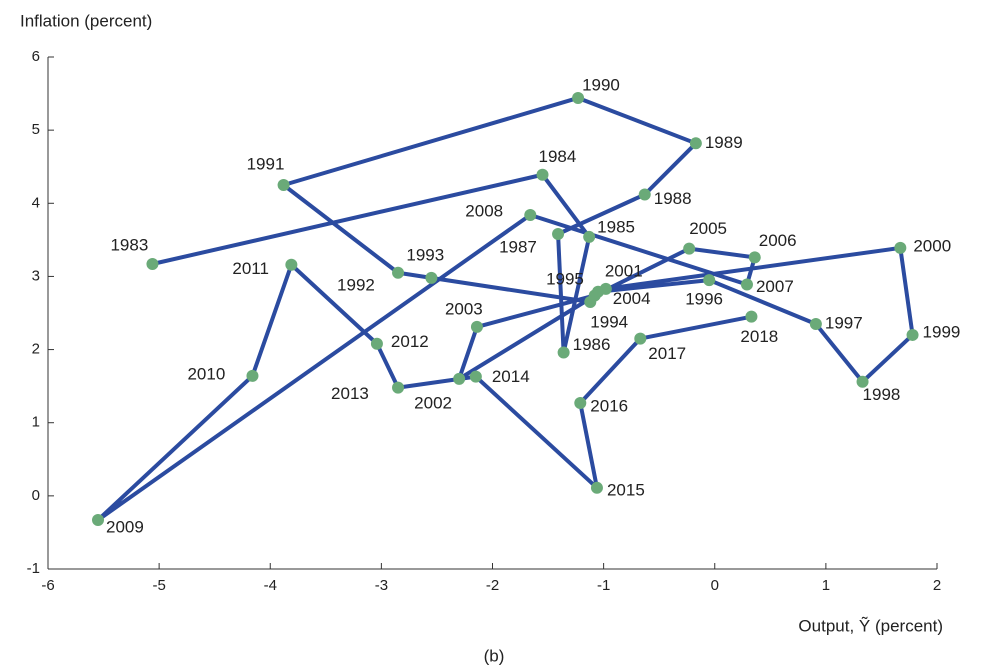 The width and height of the screenshot is (994, 669). Describe the element at coordinates (125, 526) in the screenshot. I see `point-label: 2009` at that location.